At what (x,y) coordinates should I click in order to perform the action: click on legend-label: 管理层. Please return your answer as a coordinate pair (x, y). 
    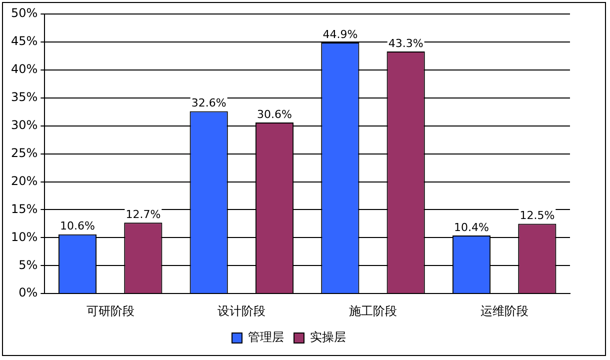
    Looking at the image, I should click on (266, 337).